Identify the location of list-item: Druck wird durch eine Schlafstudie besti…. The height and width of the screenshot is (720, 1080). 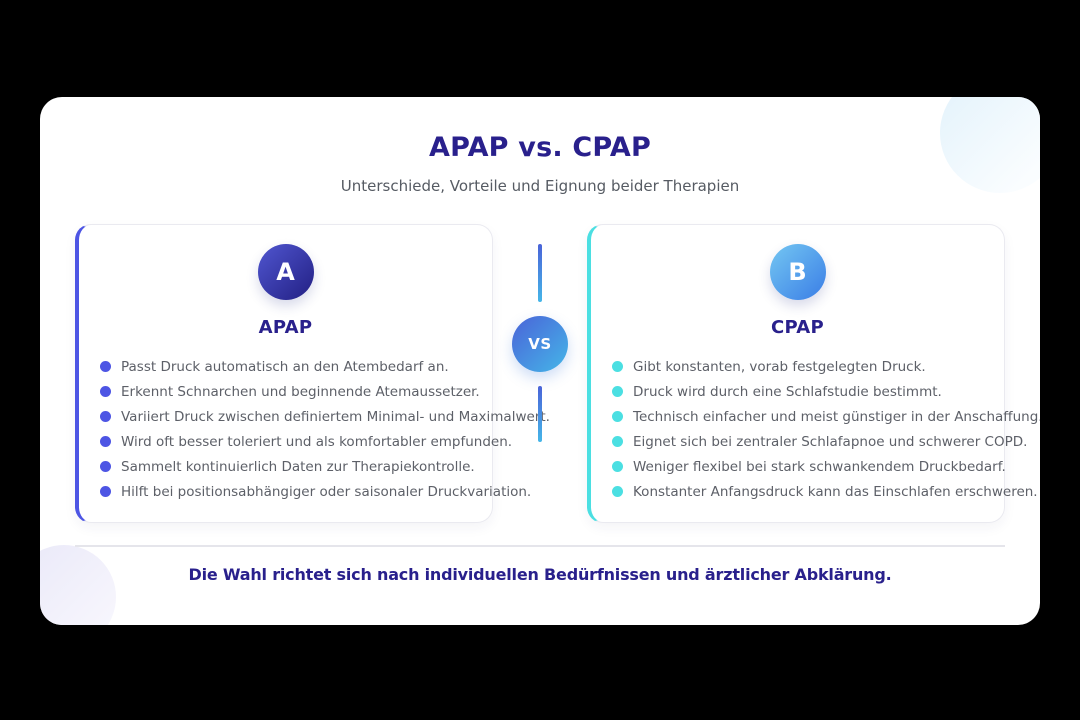
(801, 391).